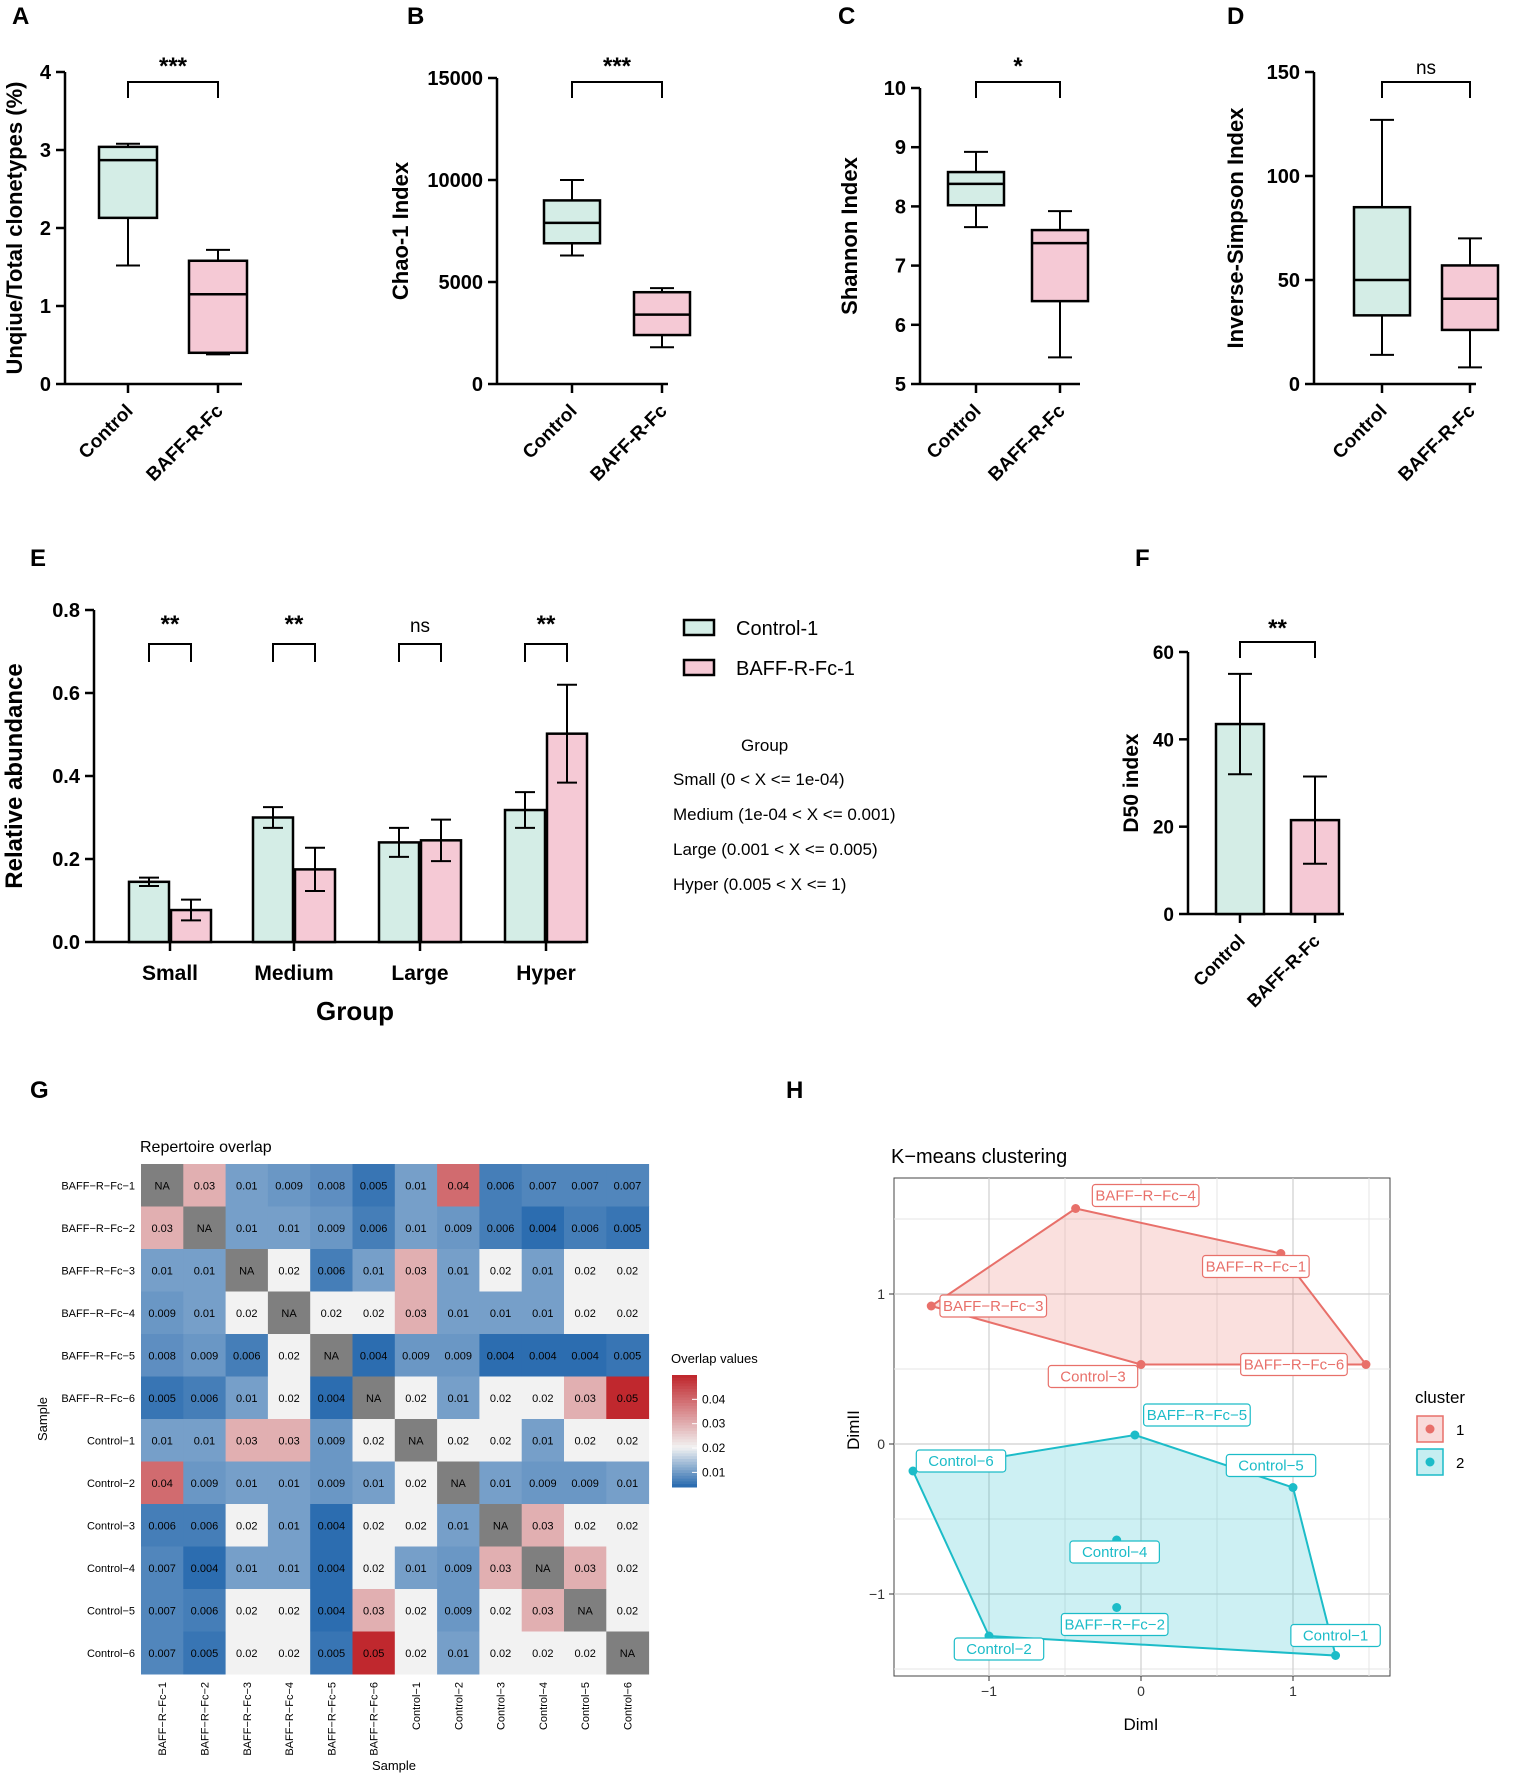  What do you see at coordinates (455, 181) in the screenshot?
I see `y-tick-label: 10000` at bounding box center [455, 181].